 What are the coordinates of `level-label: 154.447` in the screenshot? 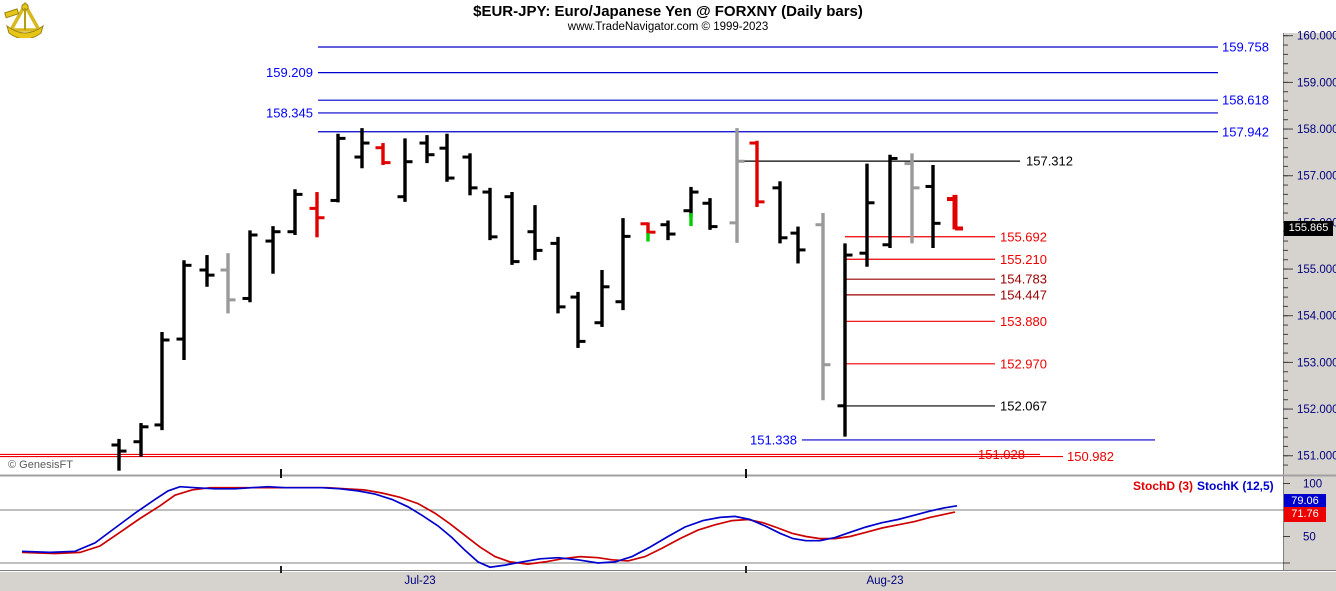 It's located at (1023, 294).